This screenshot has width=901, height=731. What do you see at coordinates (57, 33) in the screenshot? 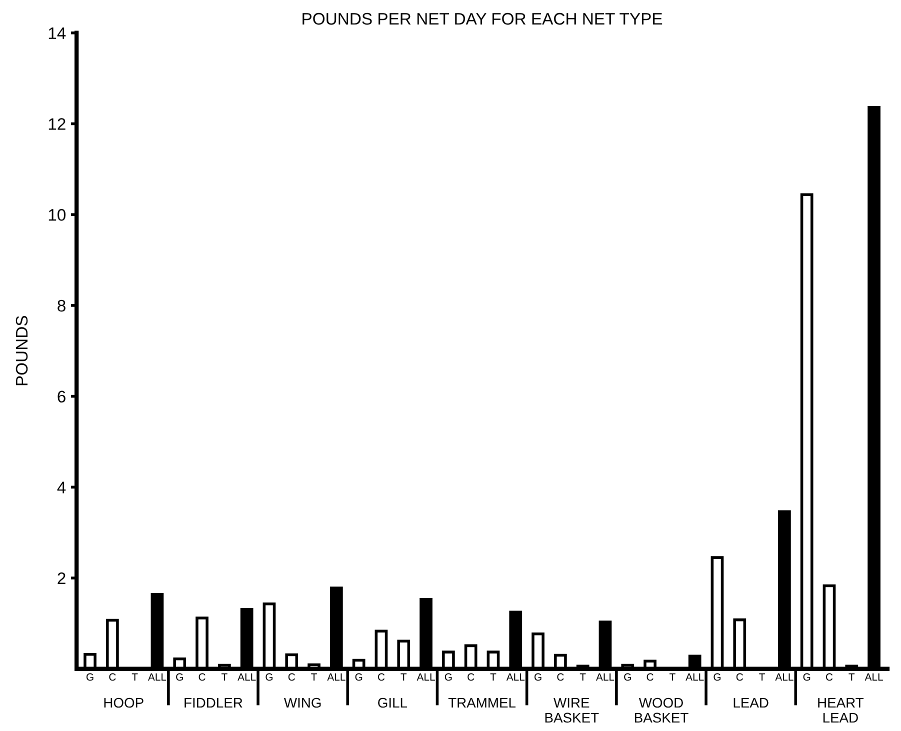
I see `y-tick-label: 14` at bounding box center [57, 33].